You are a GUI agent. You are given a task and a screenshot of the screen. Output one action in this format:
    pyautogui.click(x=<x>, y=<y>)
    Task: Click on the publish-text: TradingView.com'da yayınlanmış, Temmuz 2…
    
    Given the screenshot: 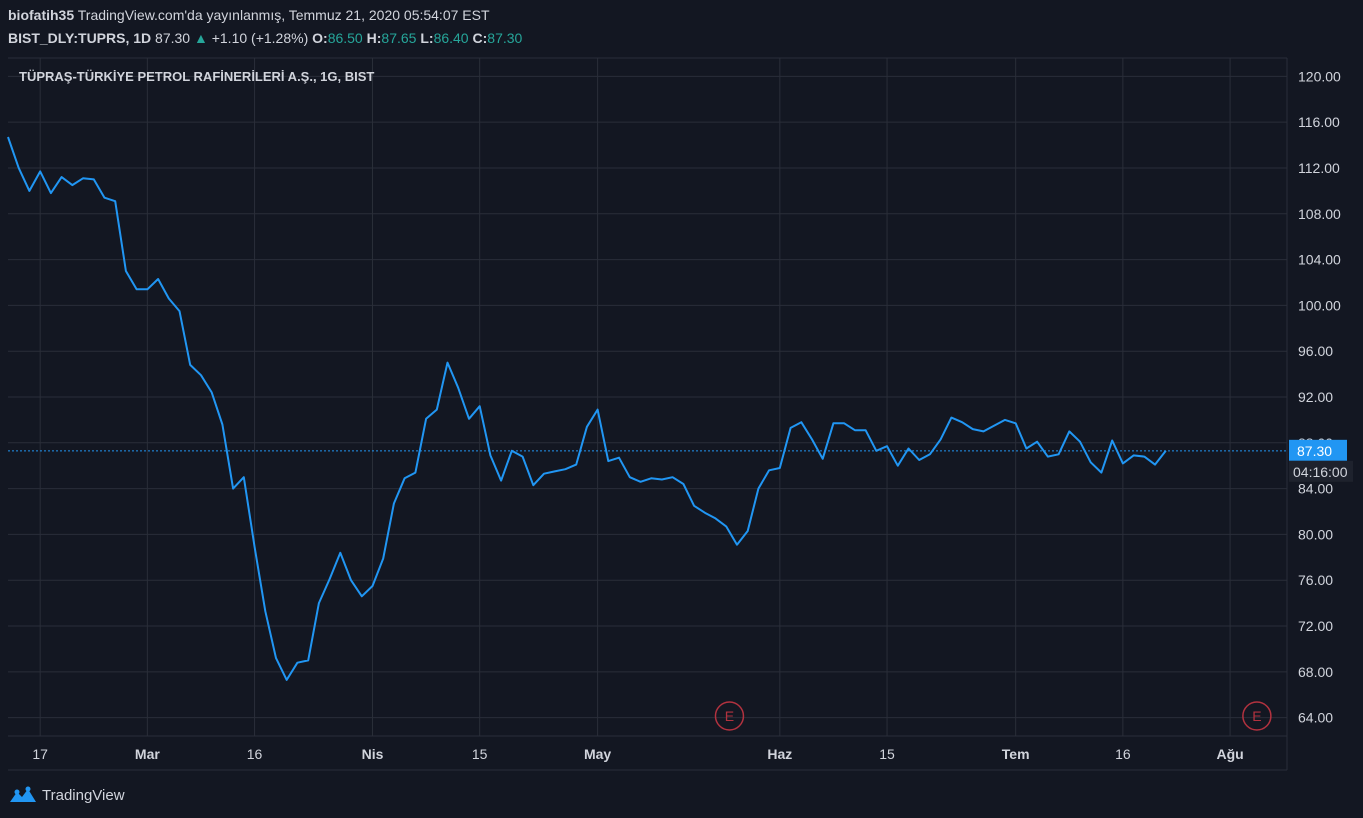 What is the action you would take?
    pyautogui.click(x=283, y=15)
    